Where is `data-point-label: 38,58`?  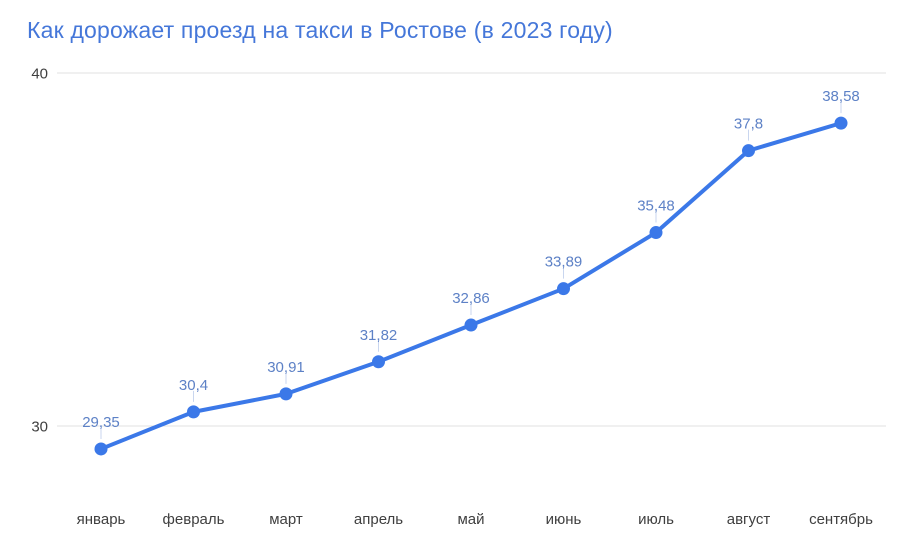 data-point-label: 38,58 is located at coordinates (841, 96).